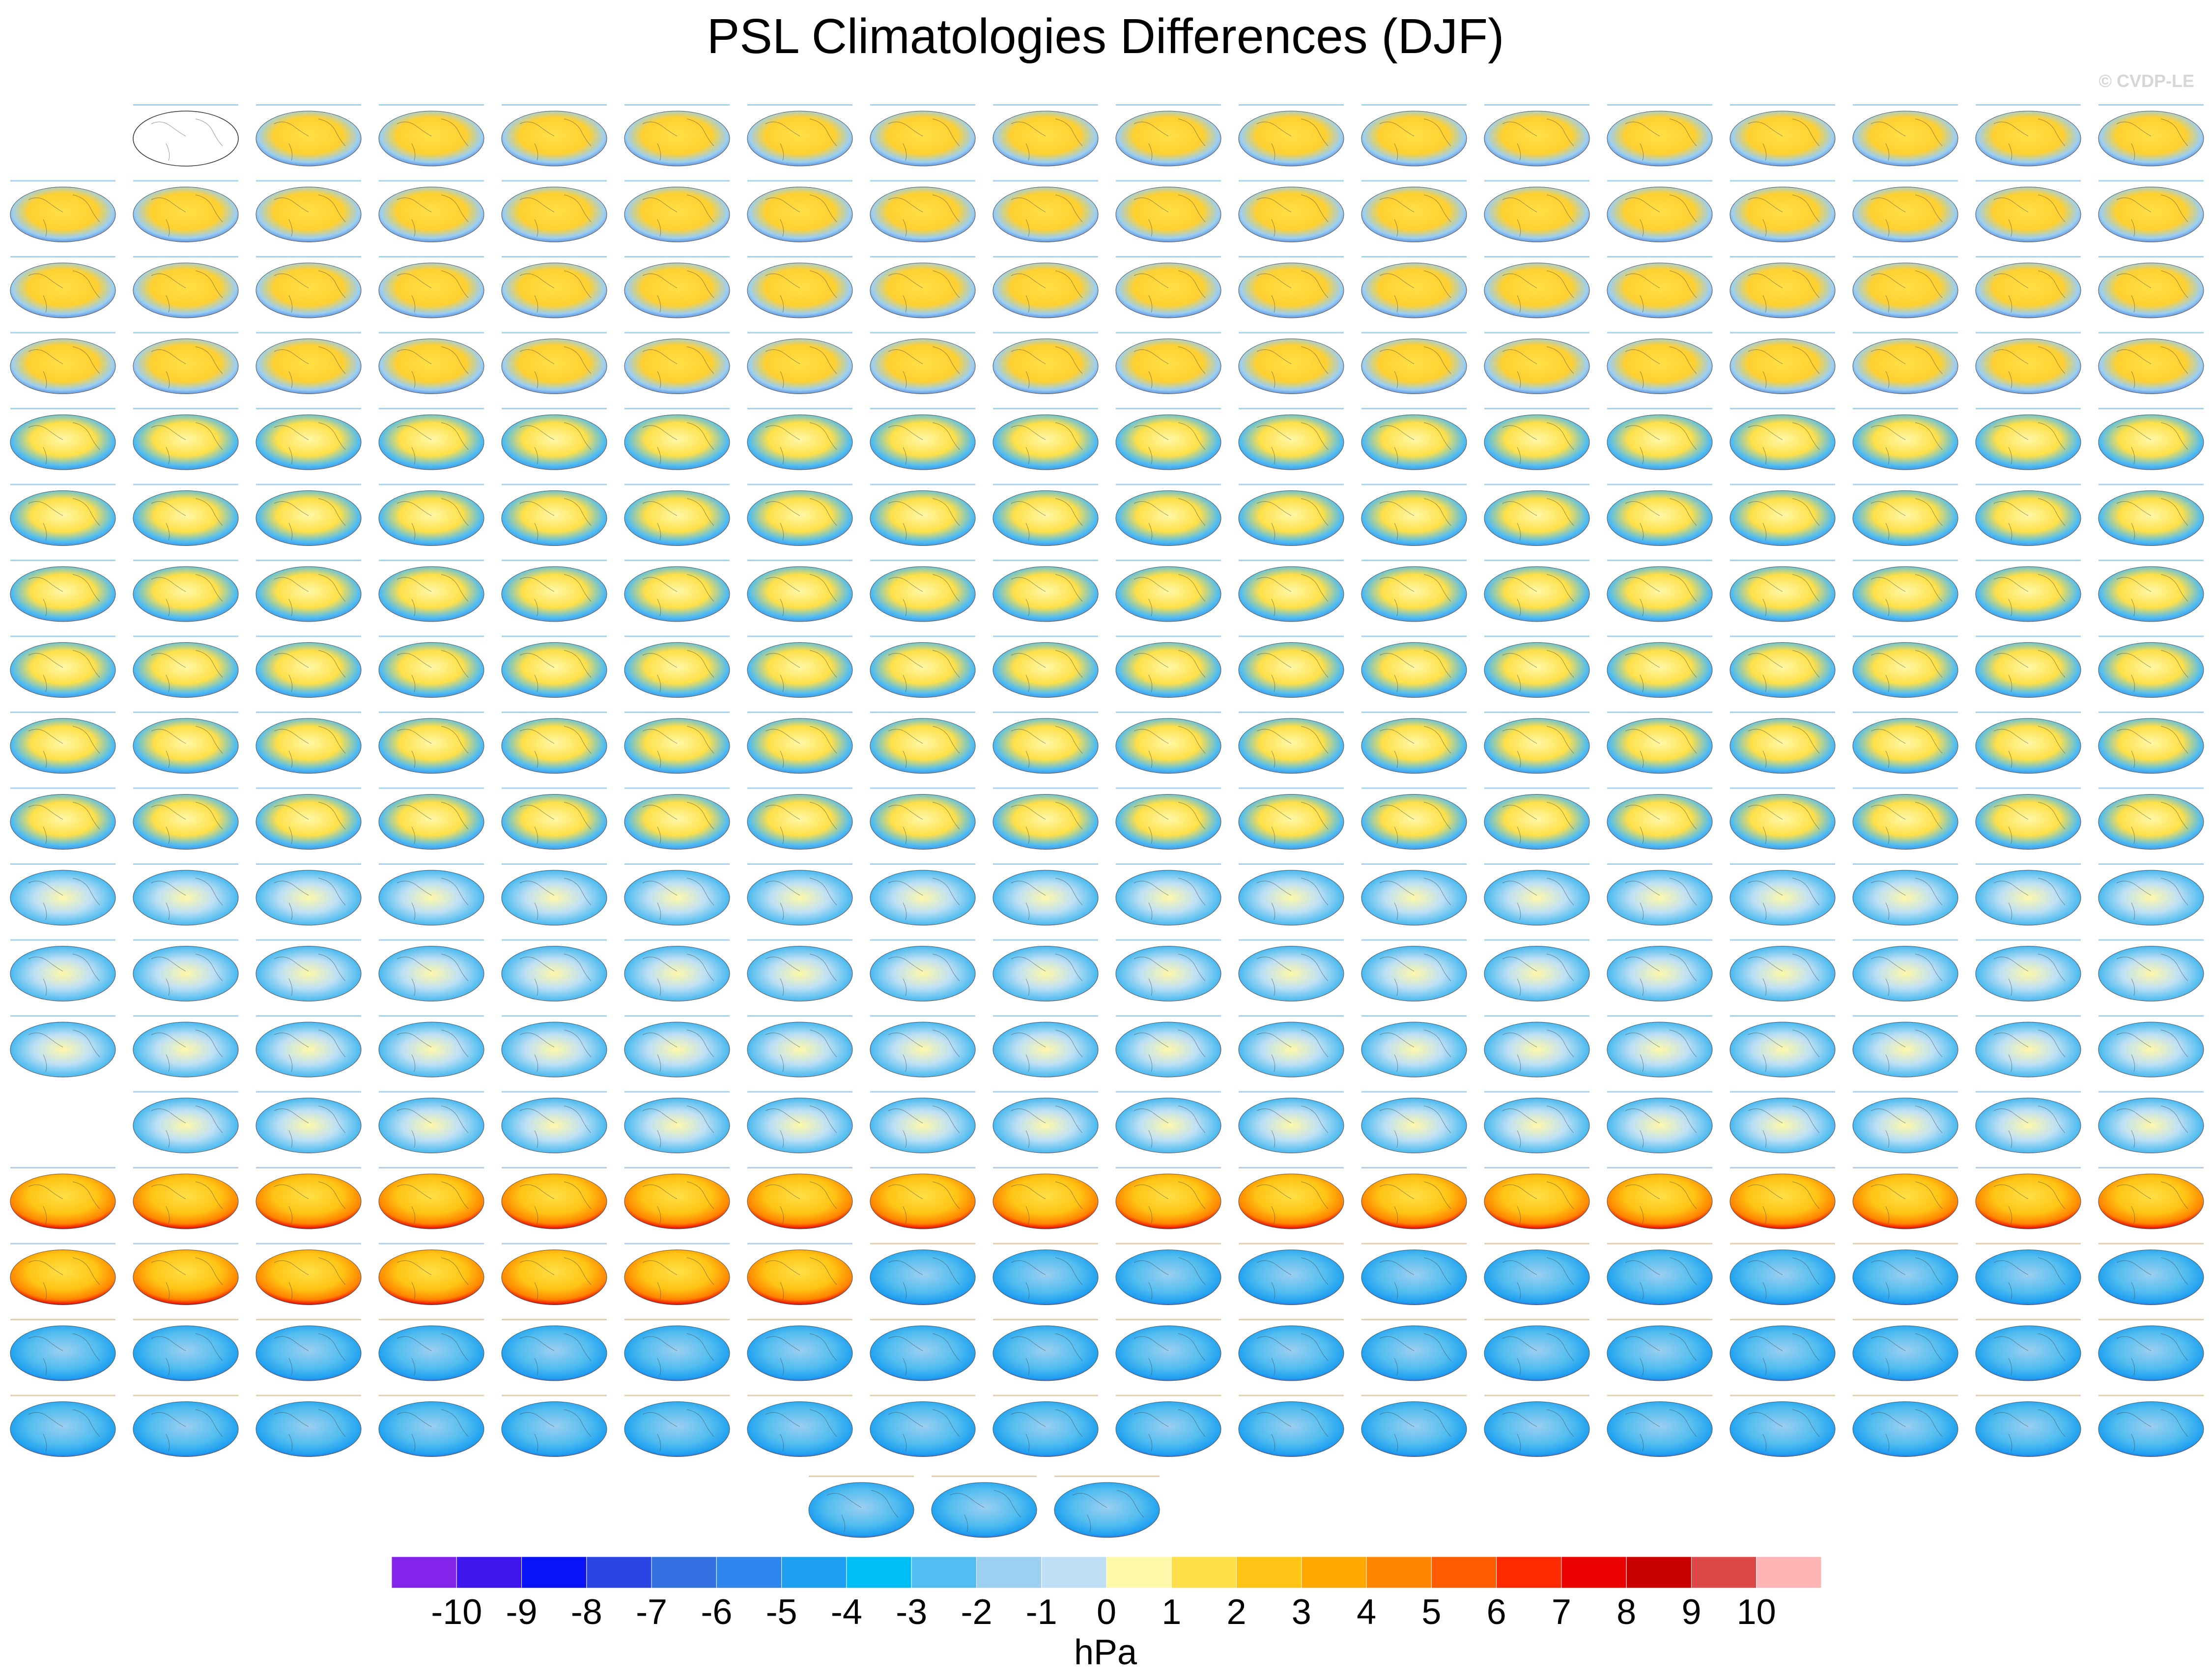 This screenshot has height=1680, width=2211. What do you see at coordinates (1432, 1612) in the screenshot?
I see `colorbar-tick-label: 5` at bounding box center [1432, 1612].